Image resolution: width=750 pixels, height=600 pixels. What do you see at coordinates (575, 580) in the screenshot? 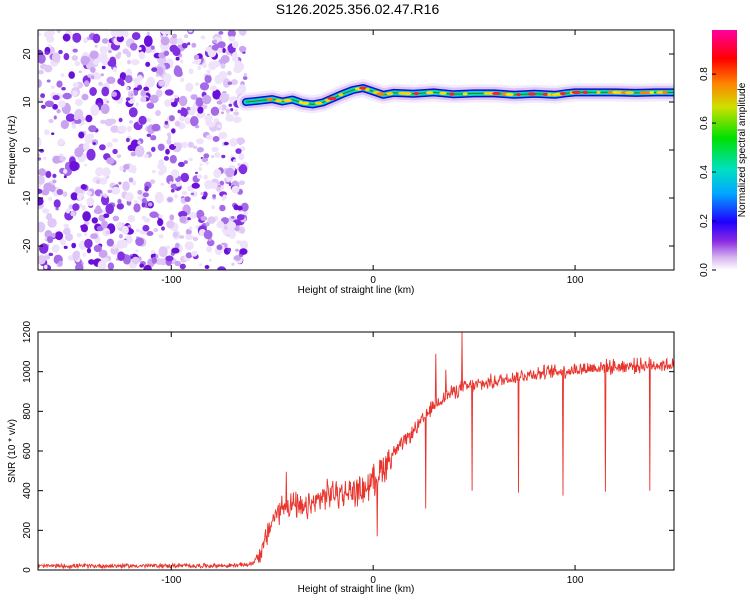
I see `snr-x-tick-label: 100` at bounding box center [575, 580].